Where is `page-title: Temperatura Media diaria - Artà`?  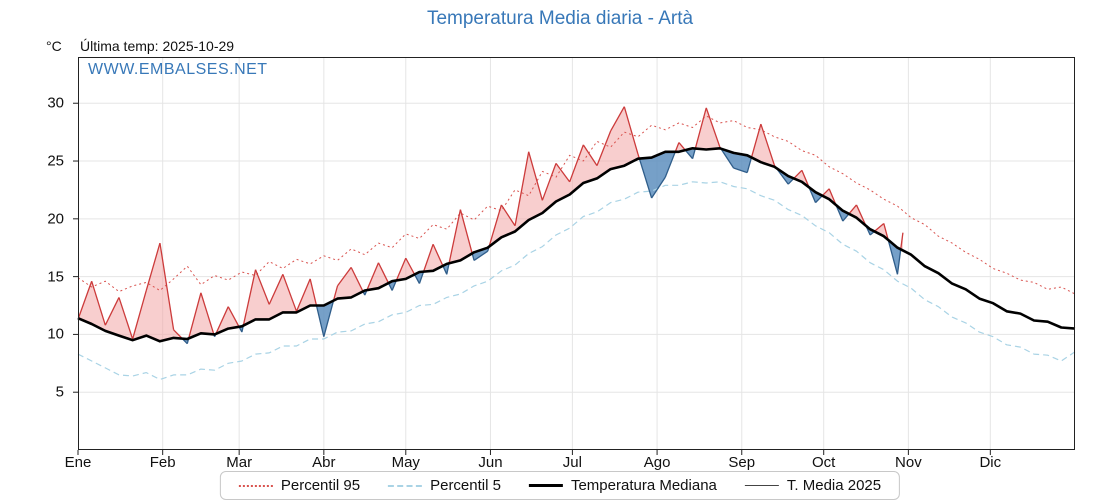
page-title: Temperatura Media diaria - Artà is located at coordinates (560, 18).